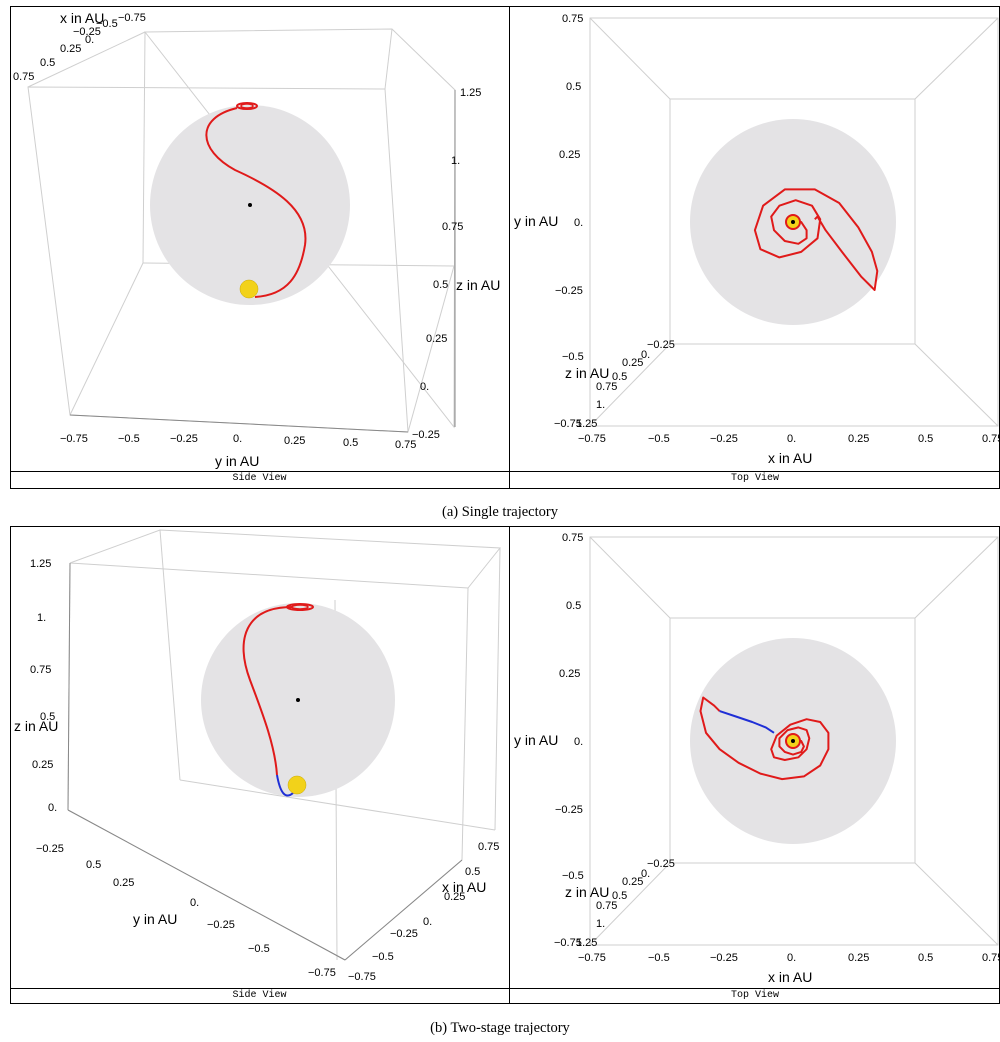 Image resolution: width=1000 pixels, height=1042 pixels. I want to click on figure-b-divider, so click(509, 765).